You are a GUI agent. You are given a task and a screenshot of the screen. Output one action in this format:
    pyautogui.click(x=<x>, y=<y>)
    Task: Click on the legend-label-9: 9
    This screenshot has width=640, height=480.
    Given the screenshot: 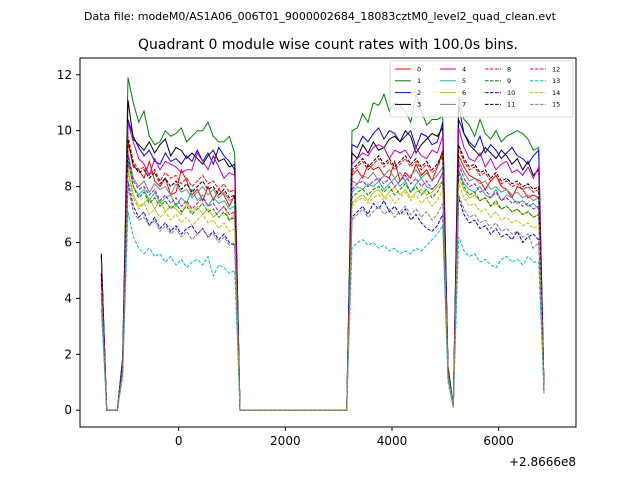 What is the action you would take?
    pyautogui.click(x=509, y=81)
    